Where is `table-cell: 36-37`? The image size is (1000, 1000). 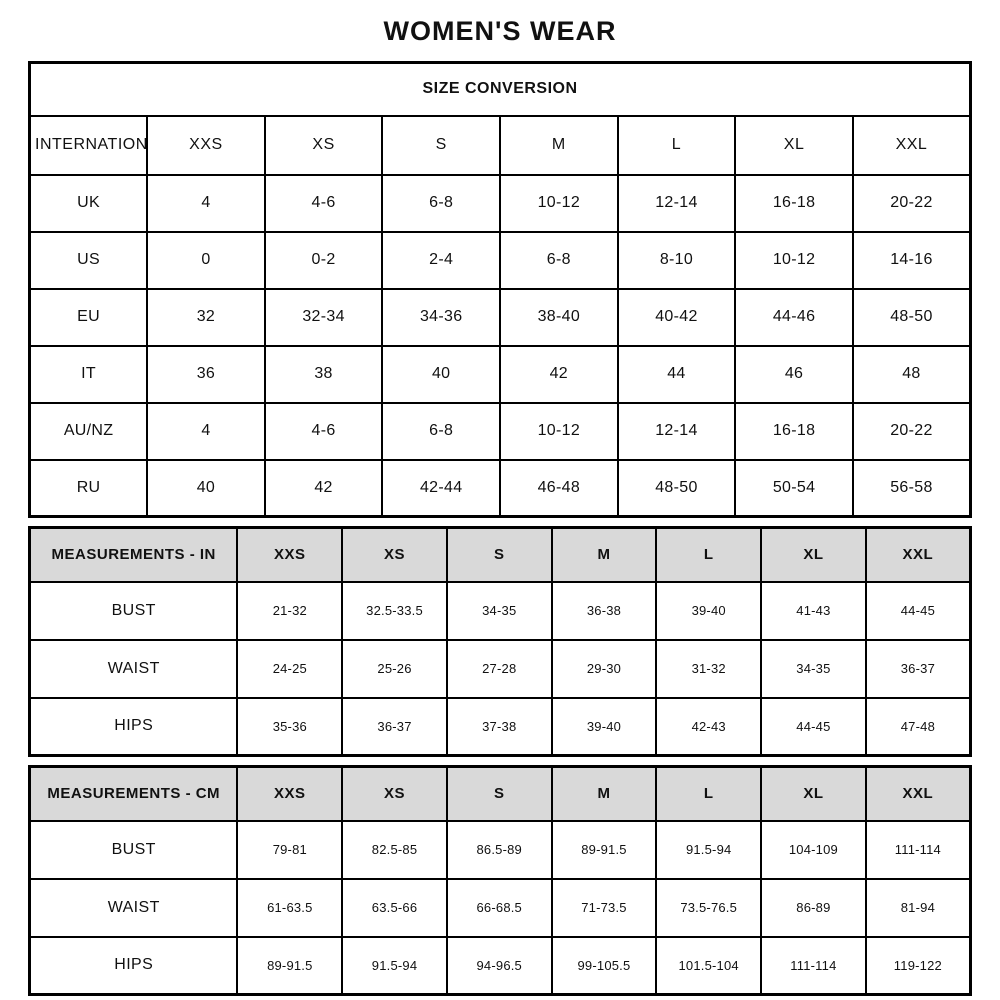
table-cell: 36-37 is located at coordinates (918, 668).